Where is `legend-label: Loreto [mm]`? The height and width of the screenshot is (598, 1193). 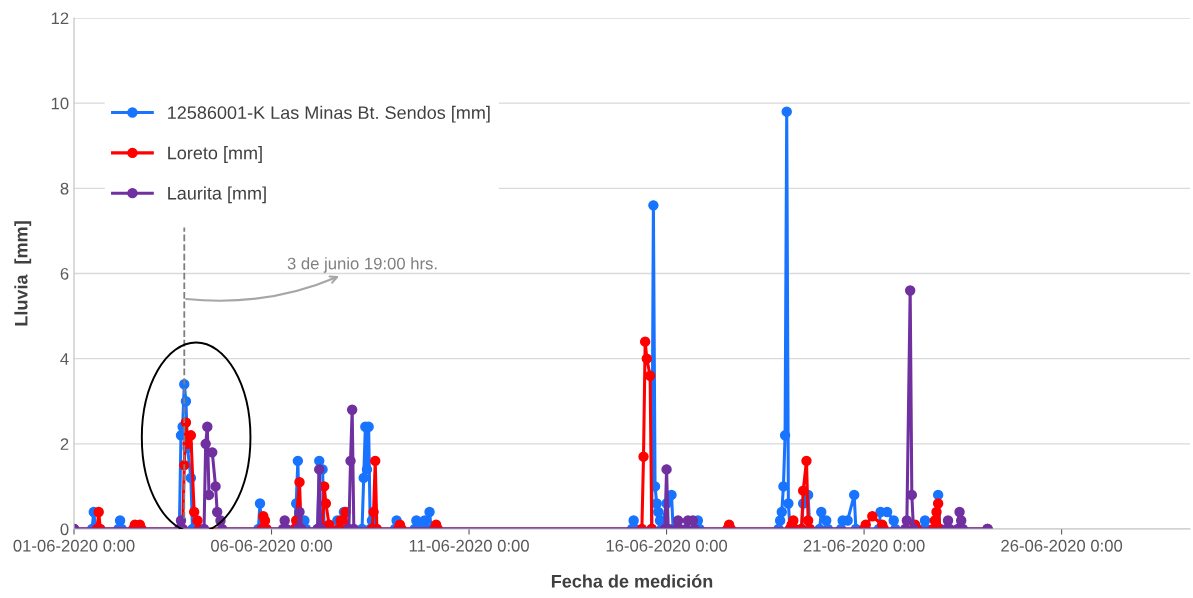
legend-label: Loreto [mm] is located at coordinates (215, 154).